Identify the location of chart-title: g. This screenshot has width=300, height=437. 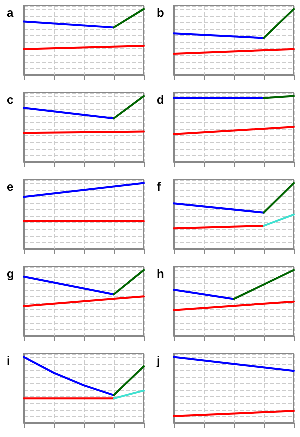
(10, 274).